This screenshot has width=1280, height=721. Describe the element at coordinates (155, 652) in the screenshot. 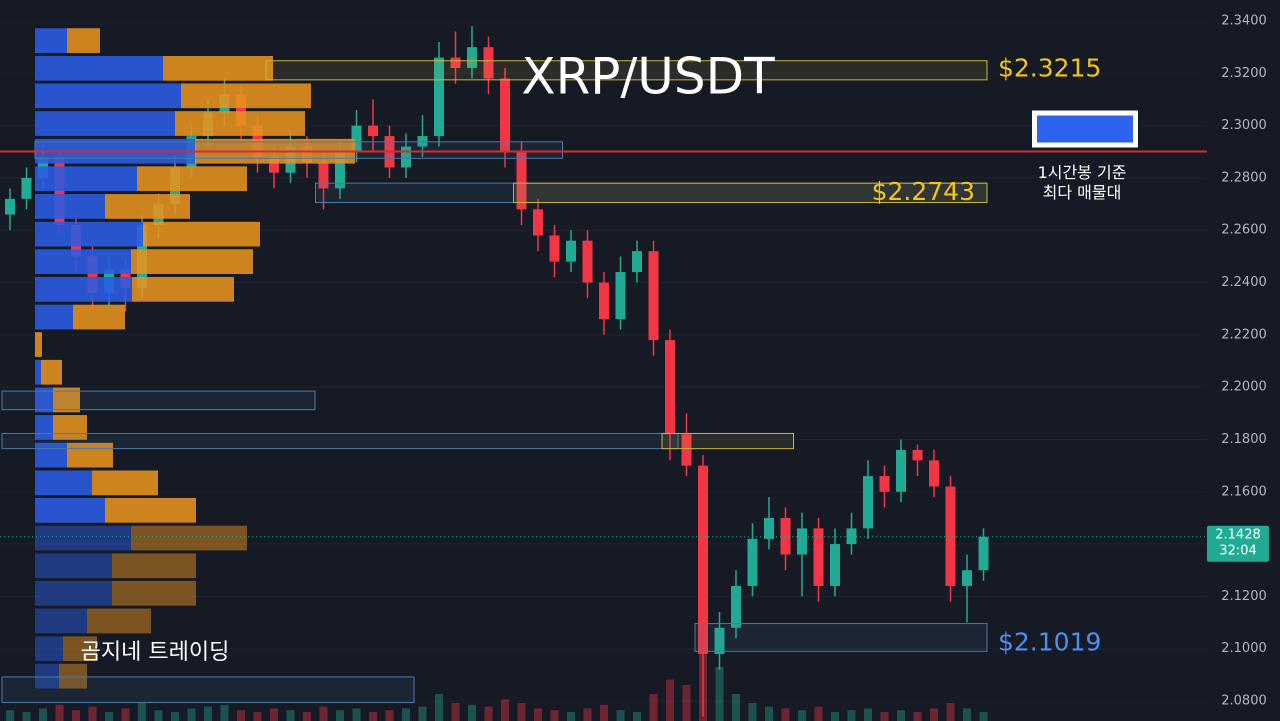

I see `watermark: 곰지네 트레이딩` at that location.